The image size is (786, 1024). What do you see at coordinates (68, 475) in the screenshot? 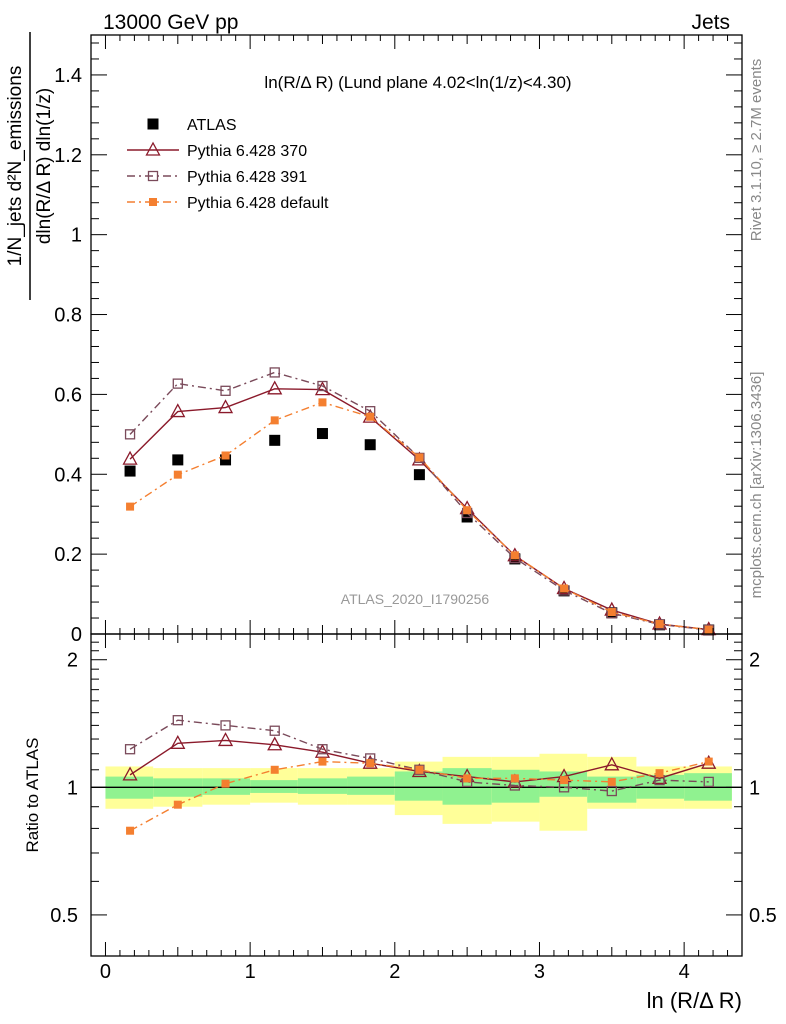
I see `y-tick-label: 0.4` at bounding box center [68, 475].